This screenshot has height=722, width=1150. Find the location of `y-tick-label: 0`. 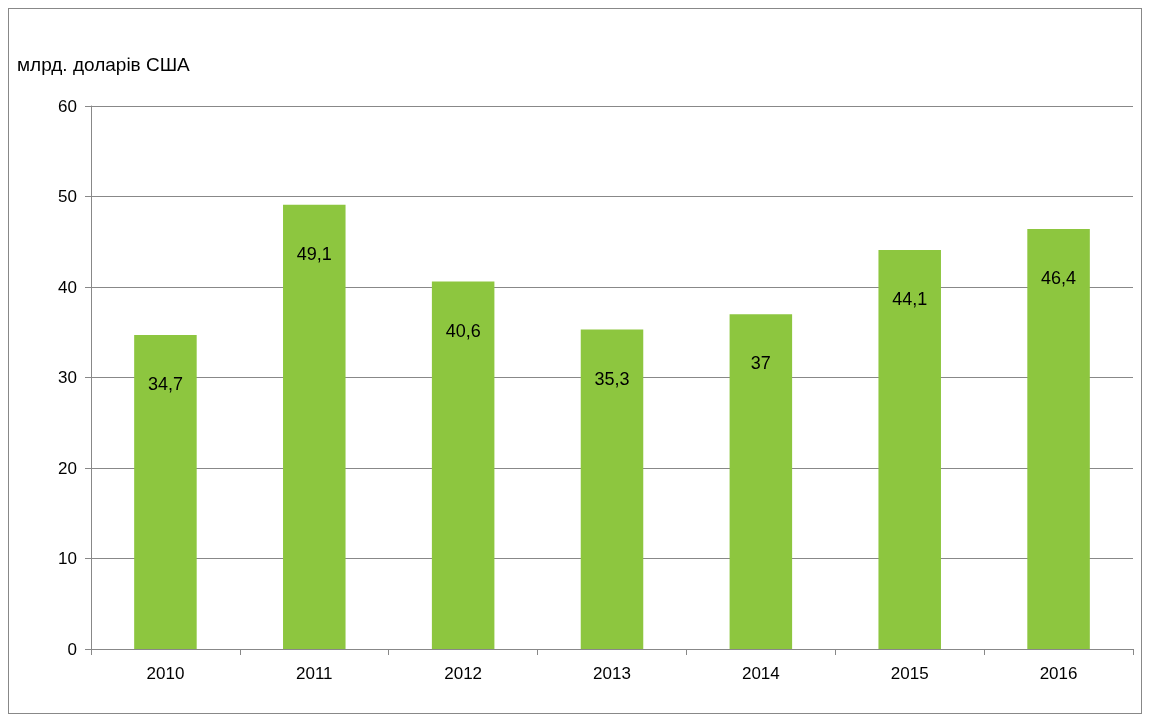

y-tick-label: 0 is located at coordinates (72, 649).